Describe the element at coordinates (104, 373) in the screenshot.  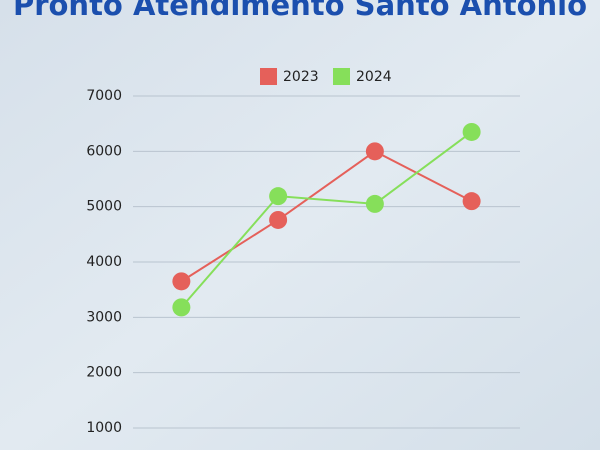
I see `y-tick-label: 2000` at that location.